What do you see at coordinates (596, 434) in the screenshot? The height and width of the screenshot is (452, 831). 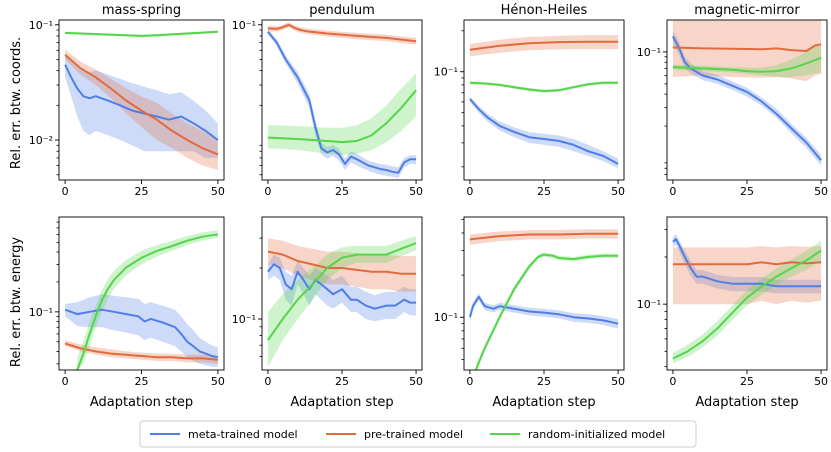 I see `legend-label-random: random-initialized model` at bounding box center [596, 434].